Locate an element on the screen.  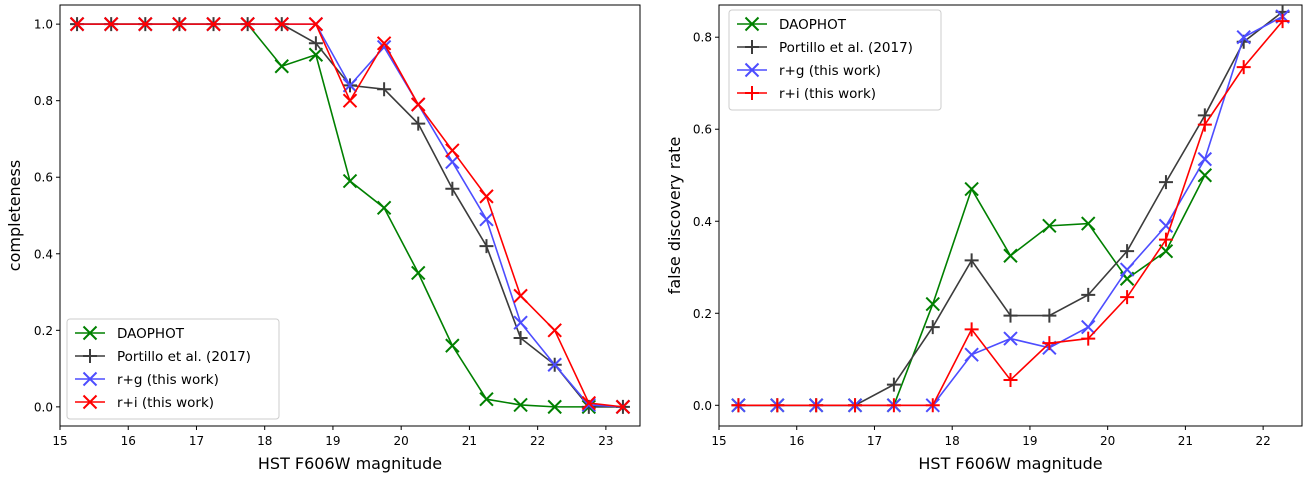
y-tick-label: 1.0 is located at coordinates (43, 25).